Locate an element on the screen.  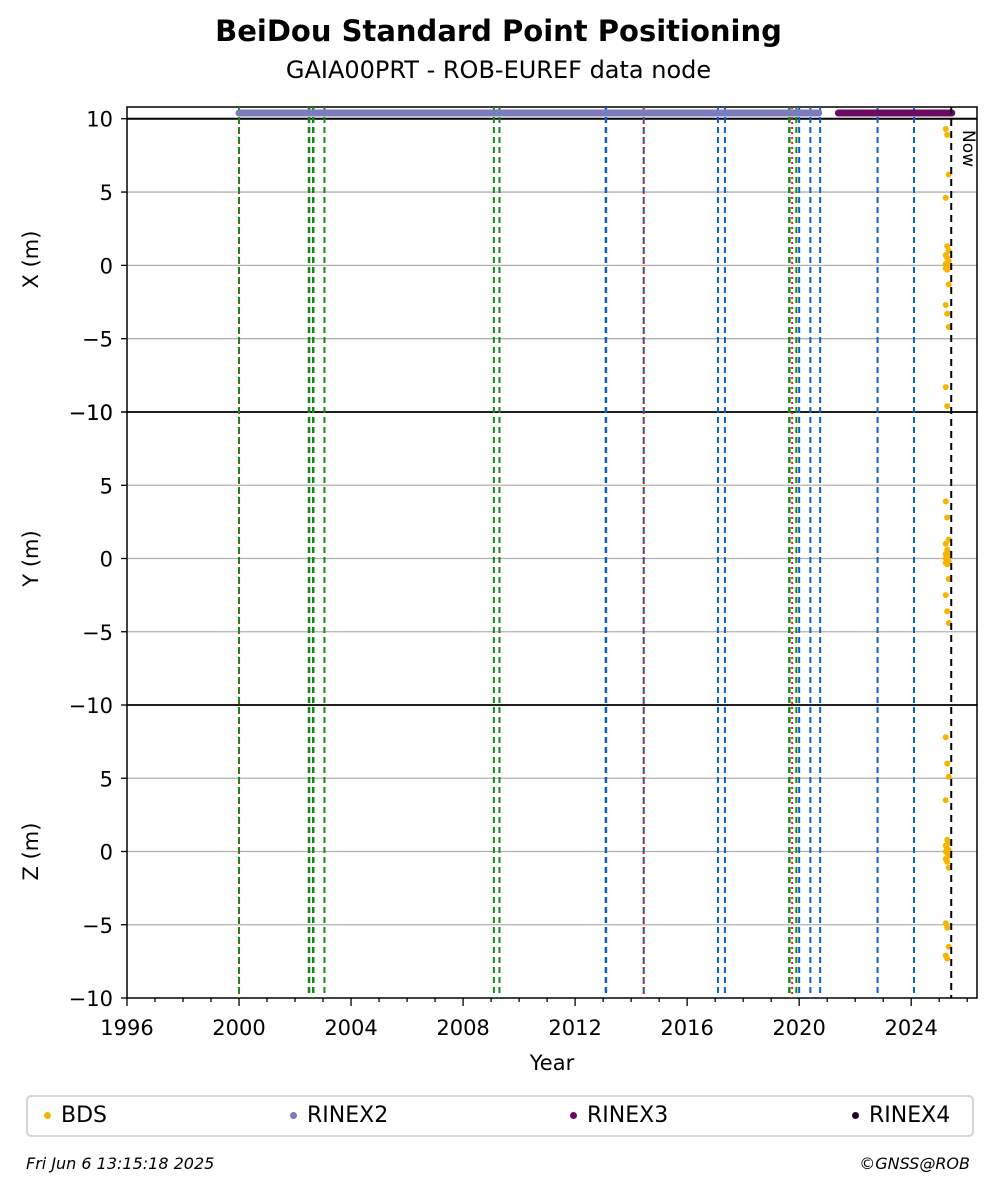
legend-label-bds: BDS is located at coordinates (84, 1115).